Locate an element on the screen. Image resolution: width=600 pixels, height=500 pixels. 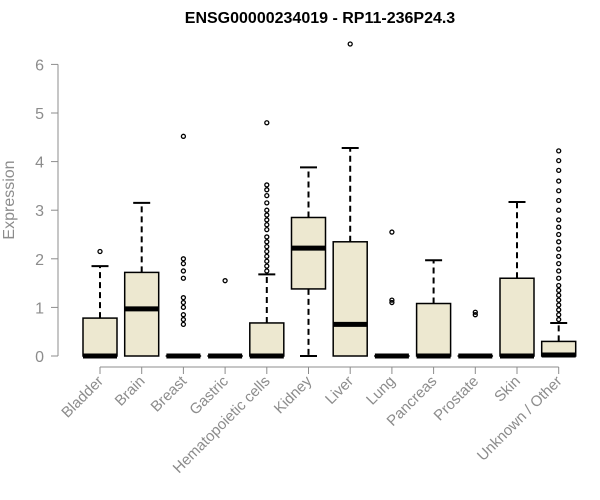
y-tick-label: 2 is located at coordinates (39, 260).